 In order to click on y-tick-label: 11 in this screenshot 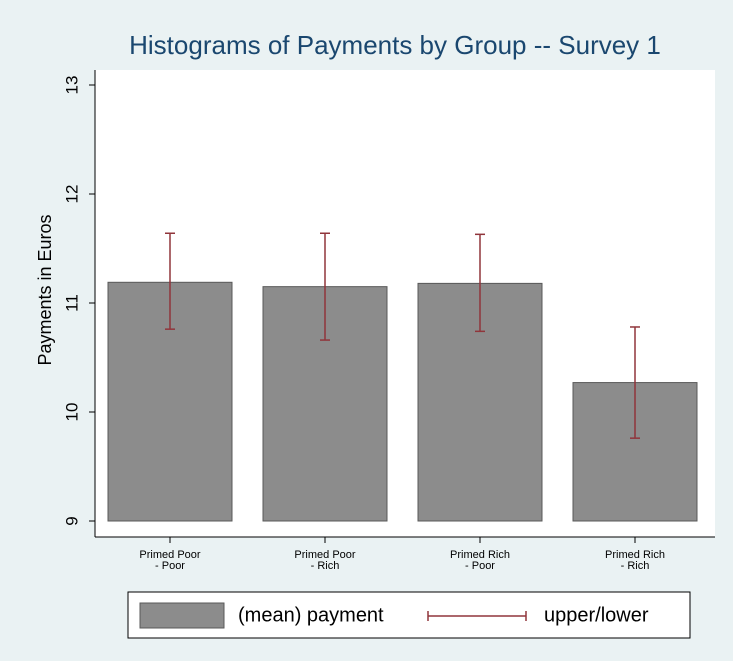, I will do `click(71, 303)`.